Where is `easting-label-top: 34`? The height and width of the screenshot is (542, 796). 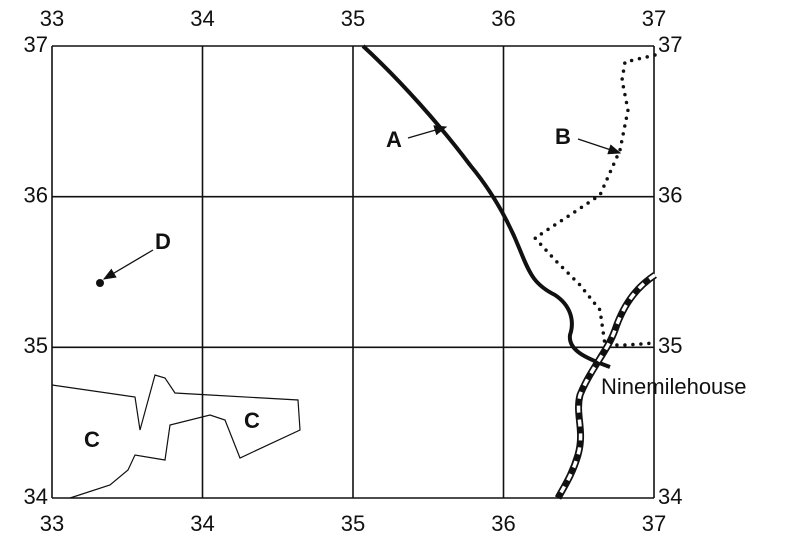 easting-label-top: 34 is located at coordinates (202, 18).